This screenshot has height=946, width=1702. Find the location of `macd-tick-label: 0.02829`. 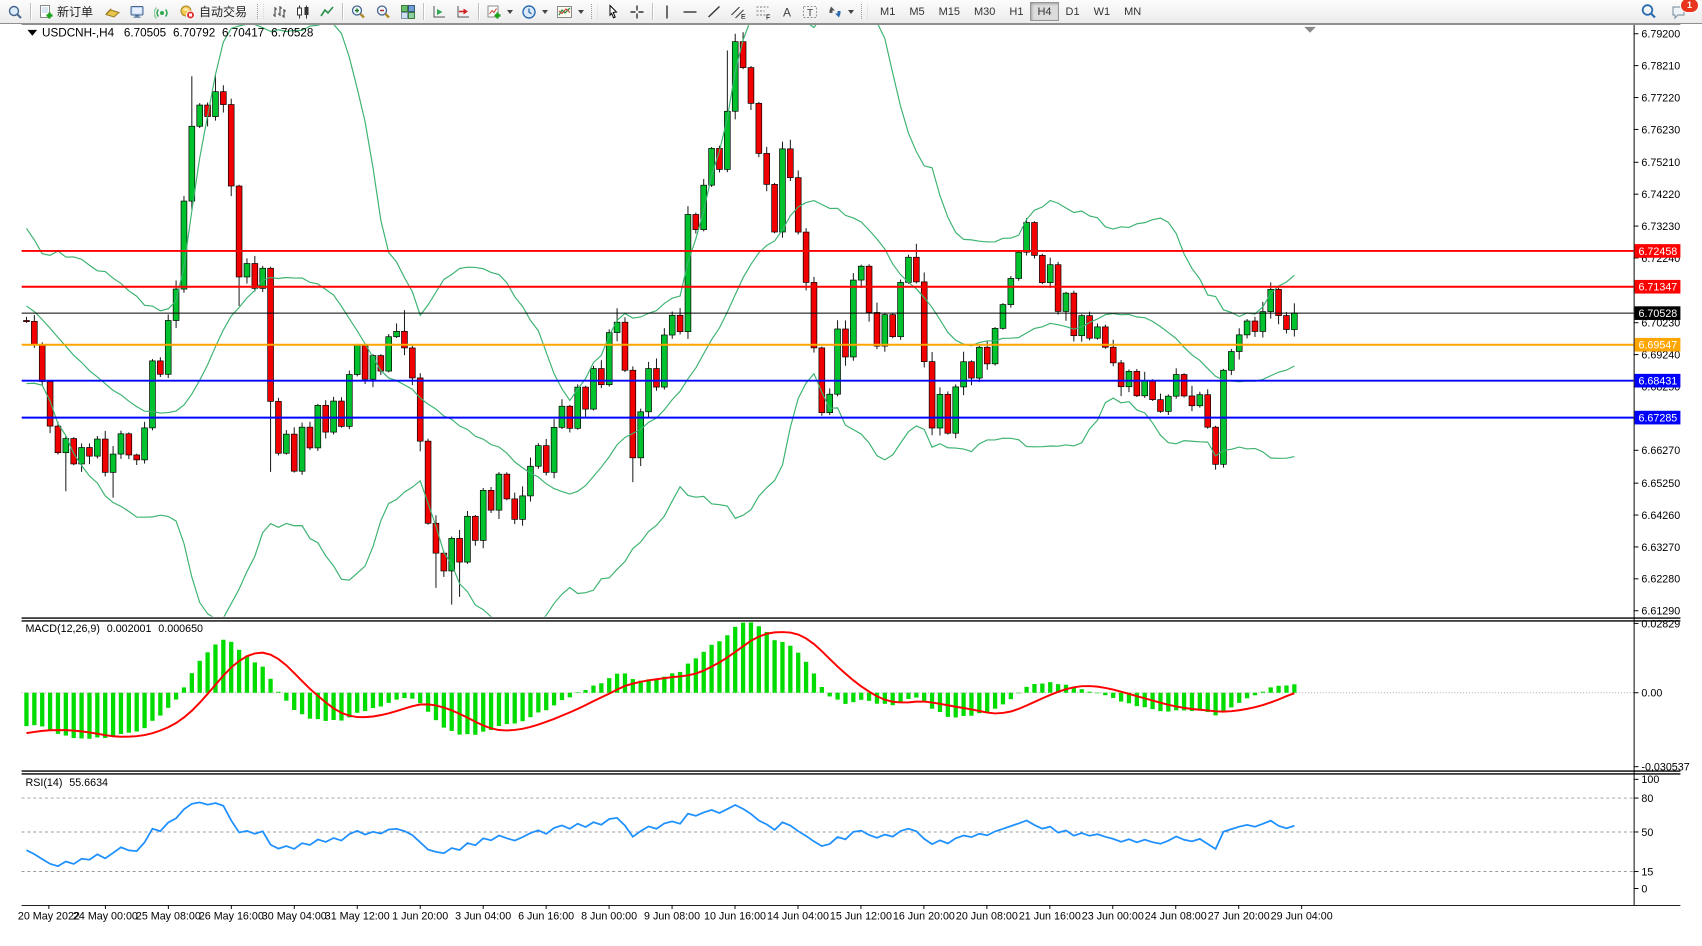

macd-tick-label: 0.02829 is located at coordinates (1660, 624).